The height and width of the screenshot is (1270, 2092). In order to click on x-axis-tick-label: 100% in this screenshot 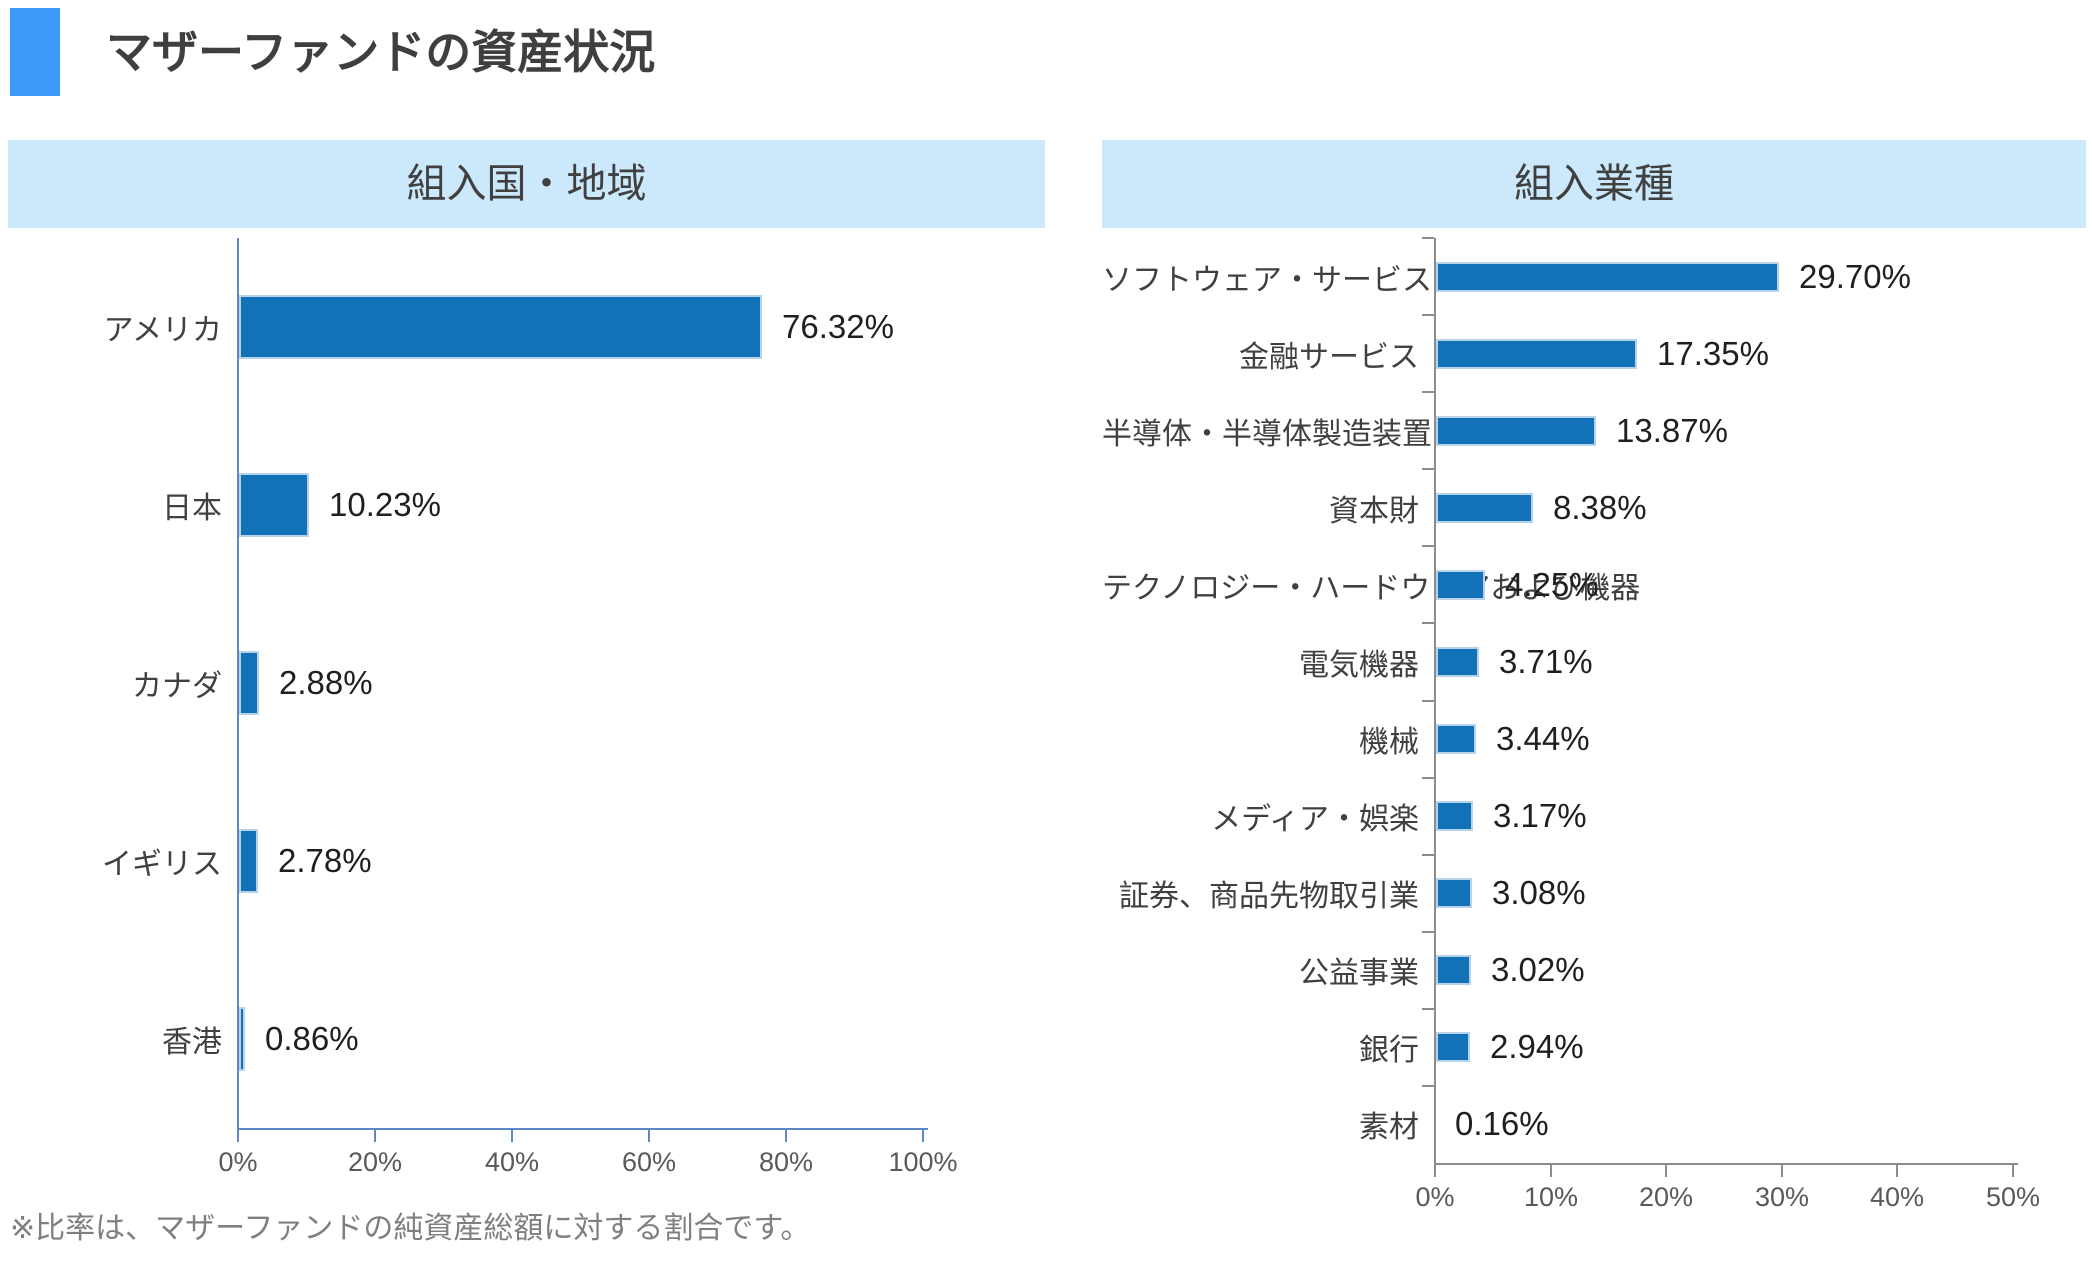, I will do `click(923, 1162)`.